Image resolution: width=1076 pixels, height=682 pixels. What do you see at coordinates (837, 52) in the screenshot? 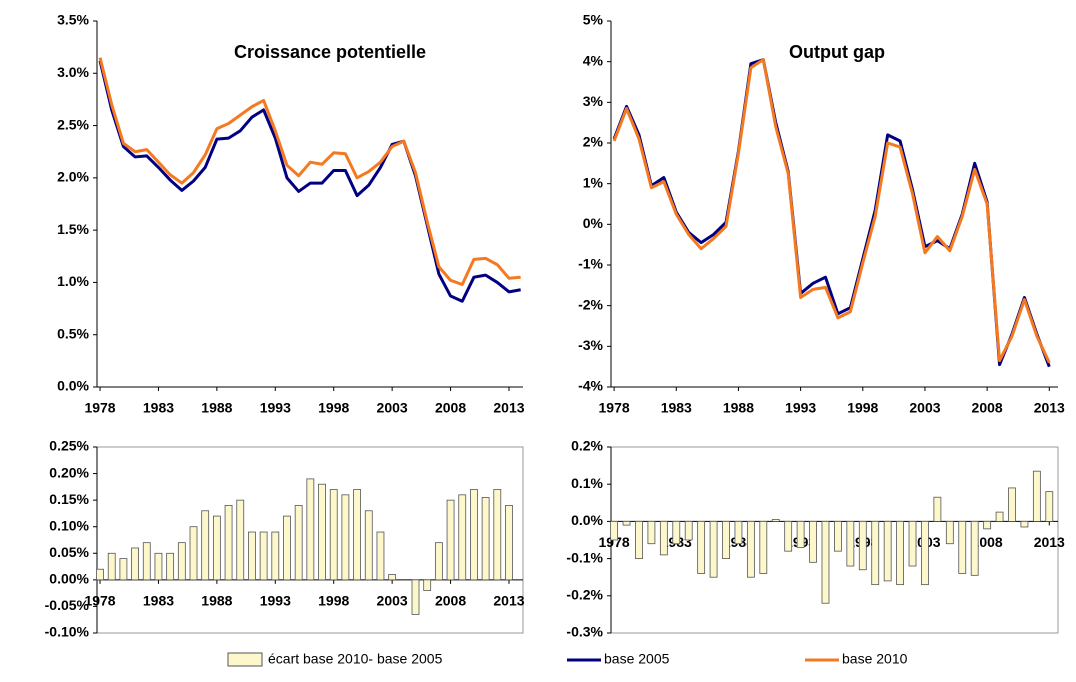
I see `chart-title: Output gap` at bounding box center [837, 52].